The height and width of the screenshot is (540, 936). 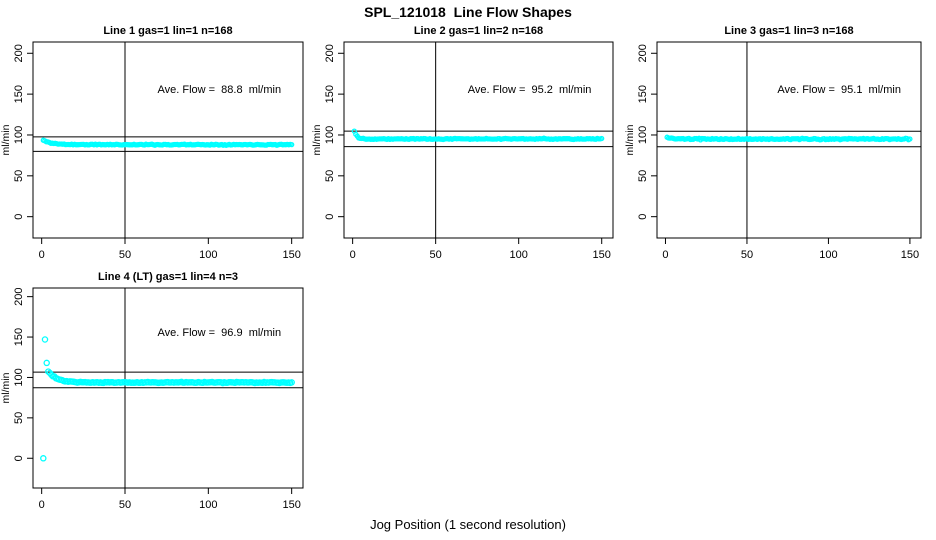 I want to click on panel-3-plot-box, so click(x=789, y=140).